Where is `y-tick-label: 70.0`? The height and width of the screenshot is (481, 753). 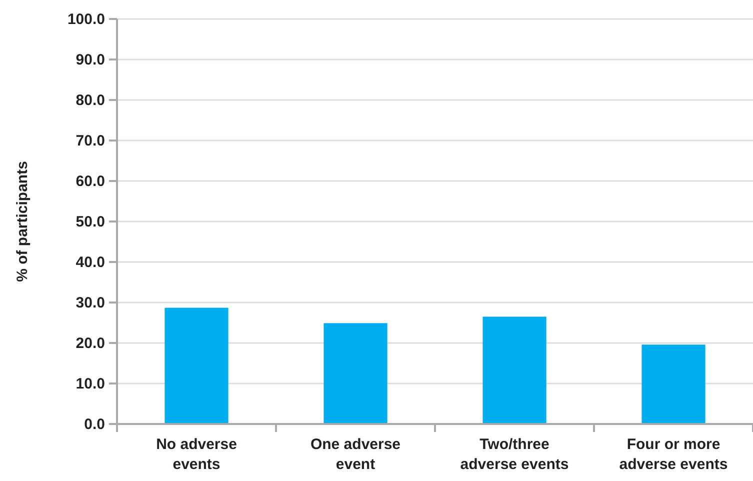 y-tick-label: 70.0 is located at coordinates (90, 141).